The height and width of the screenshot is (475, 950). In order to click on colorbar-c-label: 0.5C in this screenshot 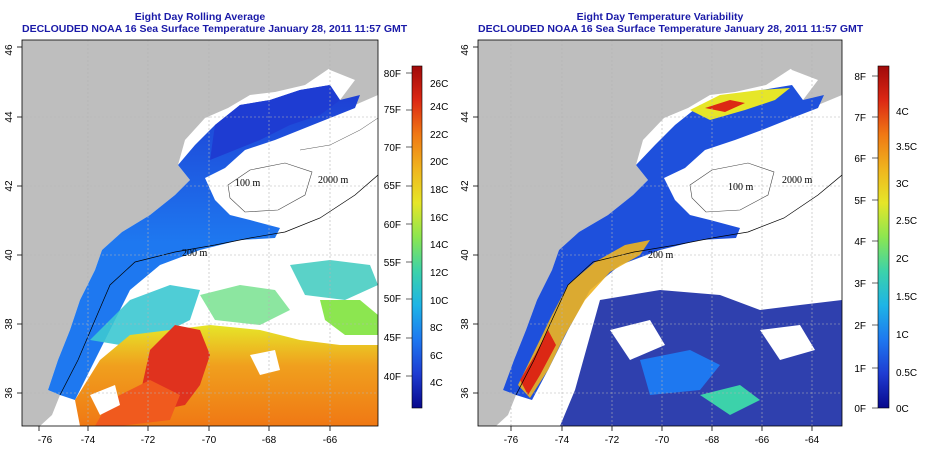, I will do `click(906, 373)`.